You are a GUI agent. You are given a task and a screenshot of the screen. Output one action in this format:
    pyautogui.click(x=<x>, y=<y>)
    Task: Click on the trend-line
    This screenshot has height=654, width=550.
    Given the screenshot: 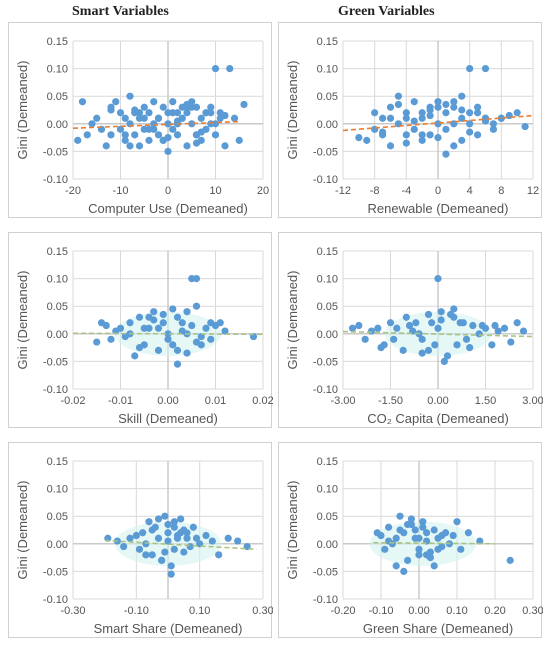 What is the action you would take?
    pyautogui.click(x=156, y=125)
    